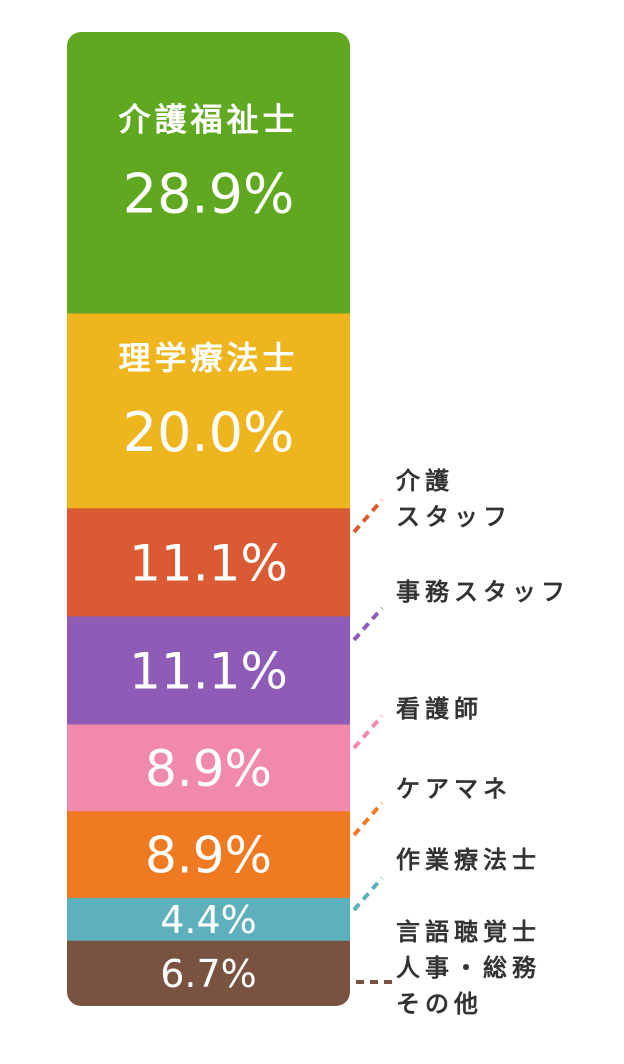 This screenshot has width=624, height=1064. Describe the element at coordinates (207, 120) in the screenshot. I see `segment-category-label: 介護福祉士` at that location.